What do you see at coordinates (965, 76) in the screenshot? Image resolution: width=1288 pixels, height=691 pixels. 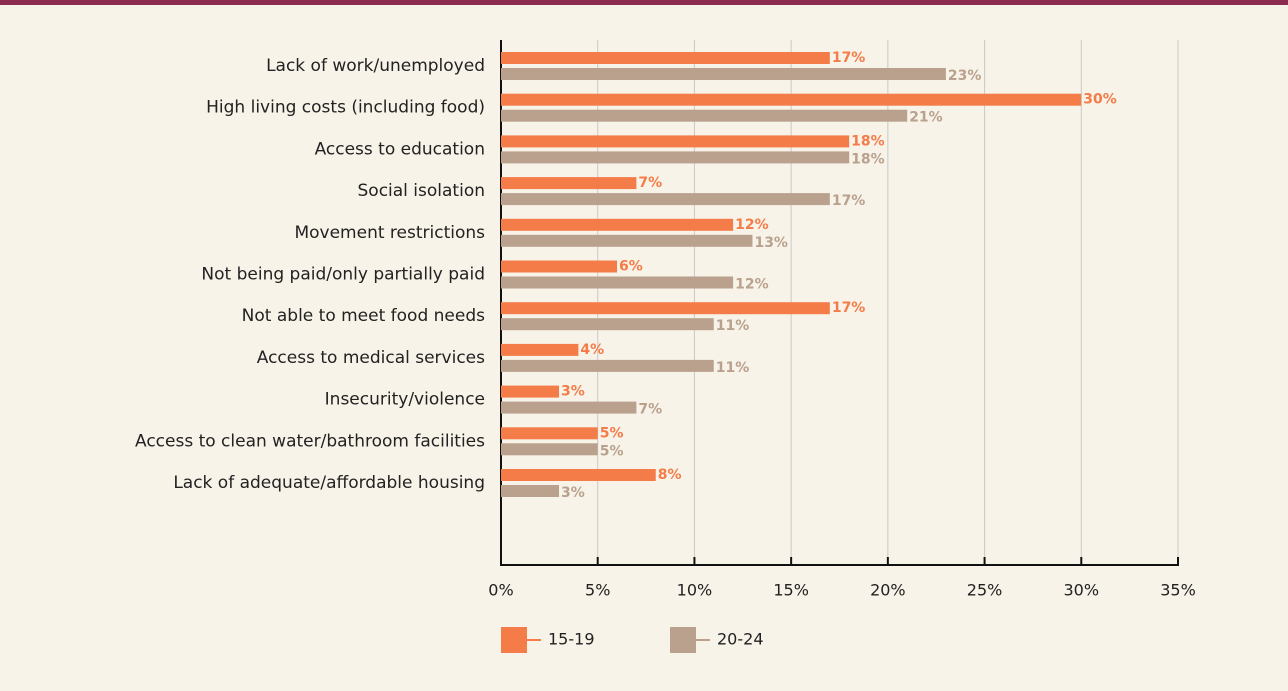 I see `value-label: 23%` at bounding box center [965, 76].